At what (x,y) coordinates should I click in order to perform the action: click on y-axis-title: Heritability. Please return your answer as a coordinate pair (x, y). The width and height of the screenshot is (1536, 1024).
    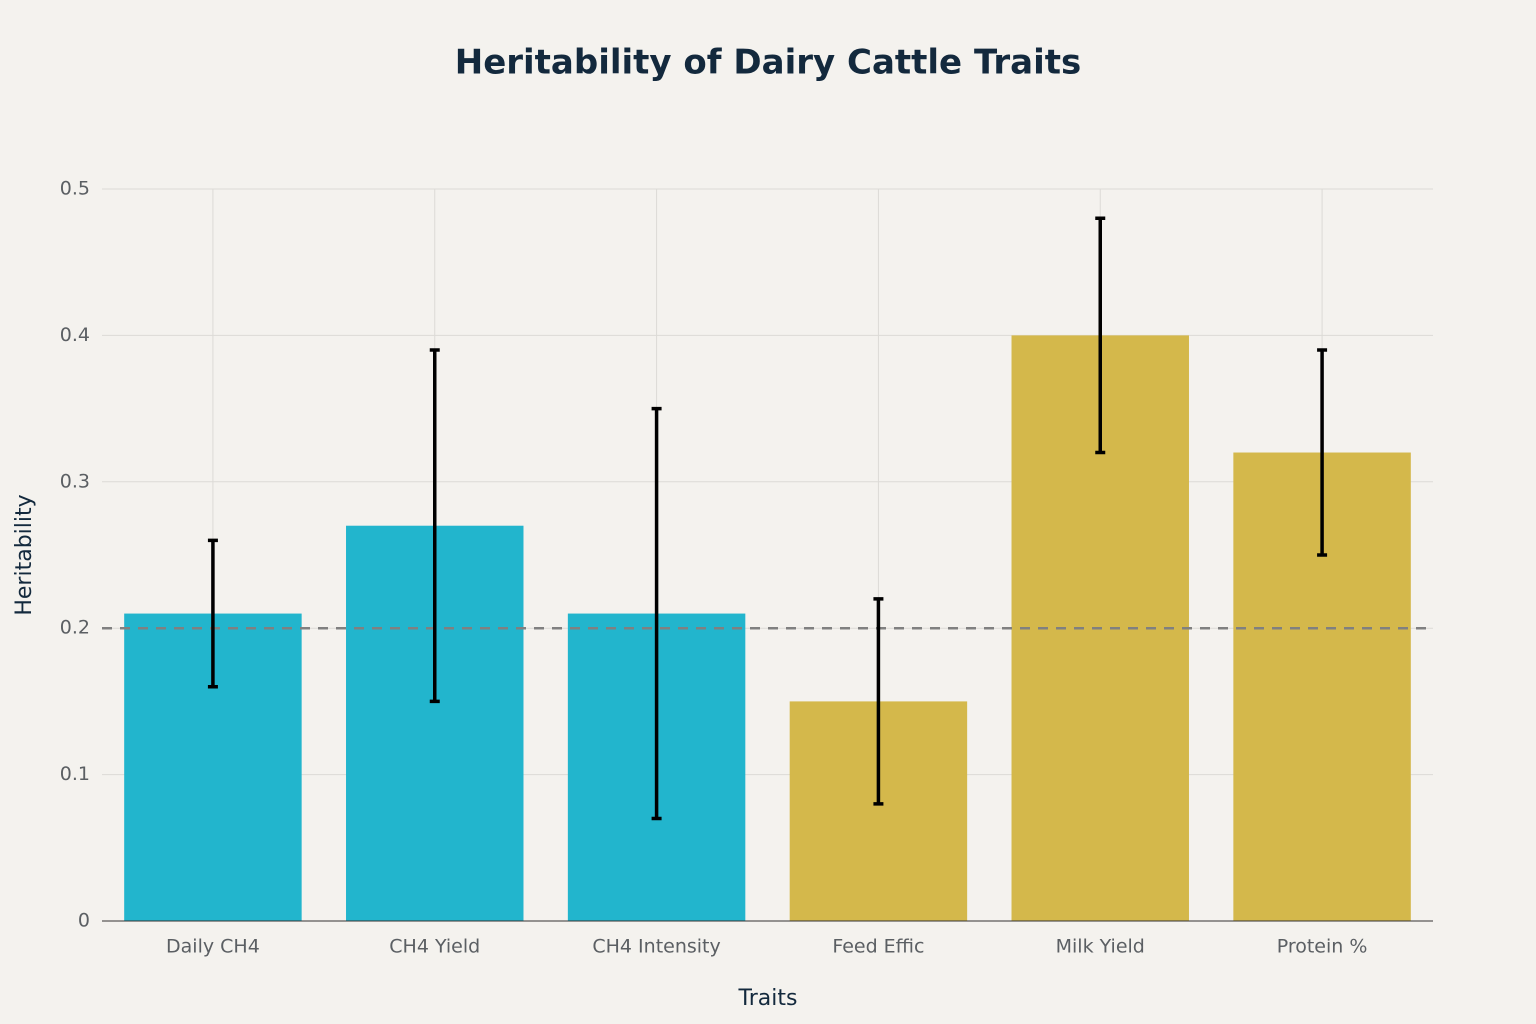
    Looking at the image, I should click on (24, 554).